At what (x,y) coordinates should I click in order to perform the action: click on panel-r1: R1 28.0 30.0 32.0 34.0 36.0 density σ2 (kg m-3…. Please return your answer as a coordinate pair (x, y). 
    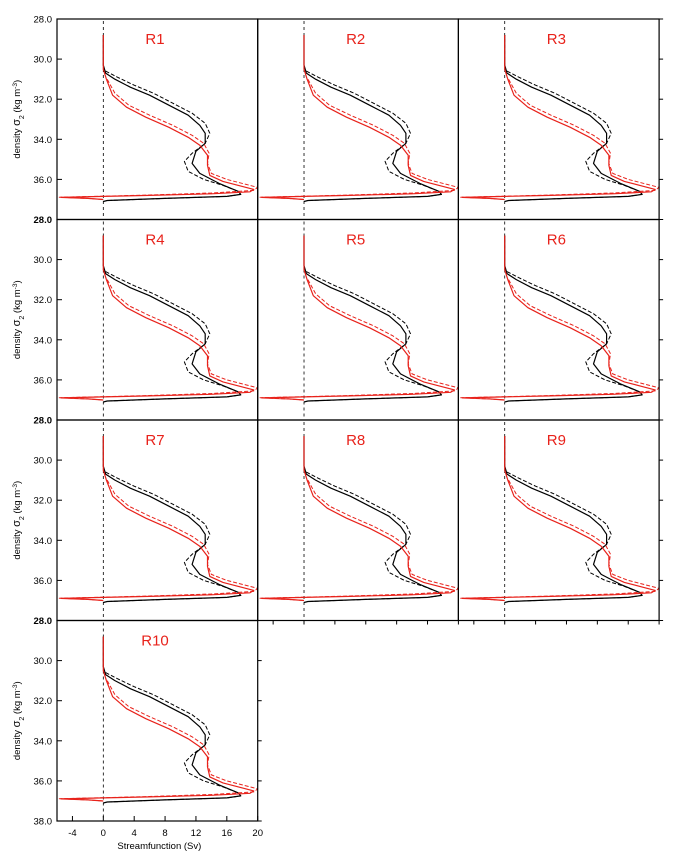
    Looking at the image, I should click on (135, 118).